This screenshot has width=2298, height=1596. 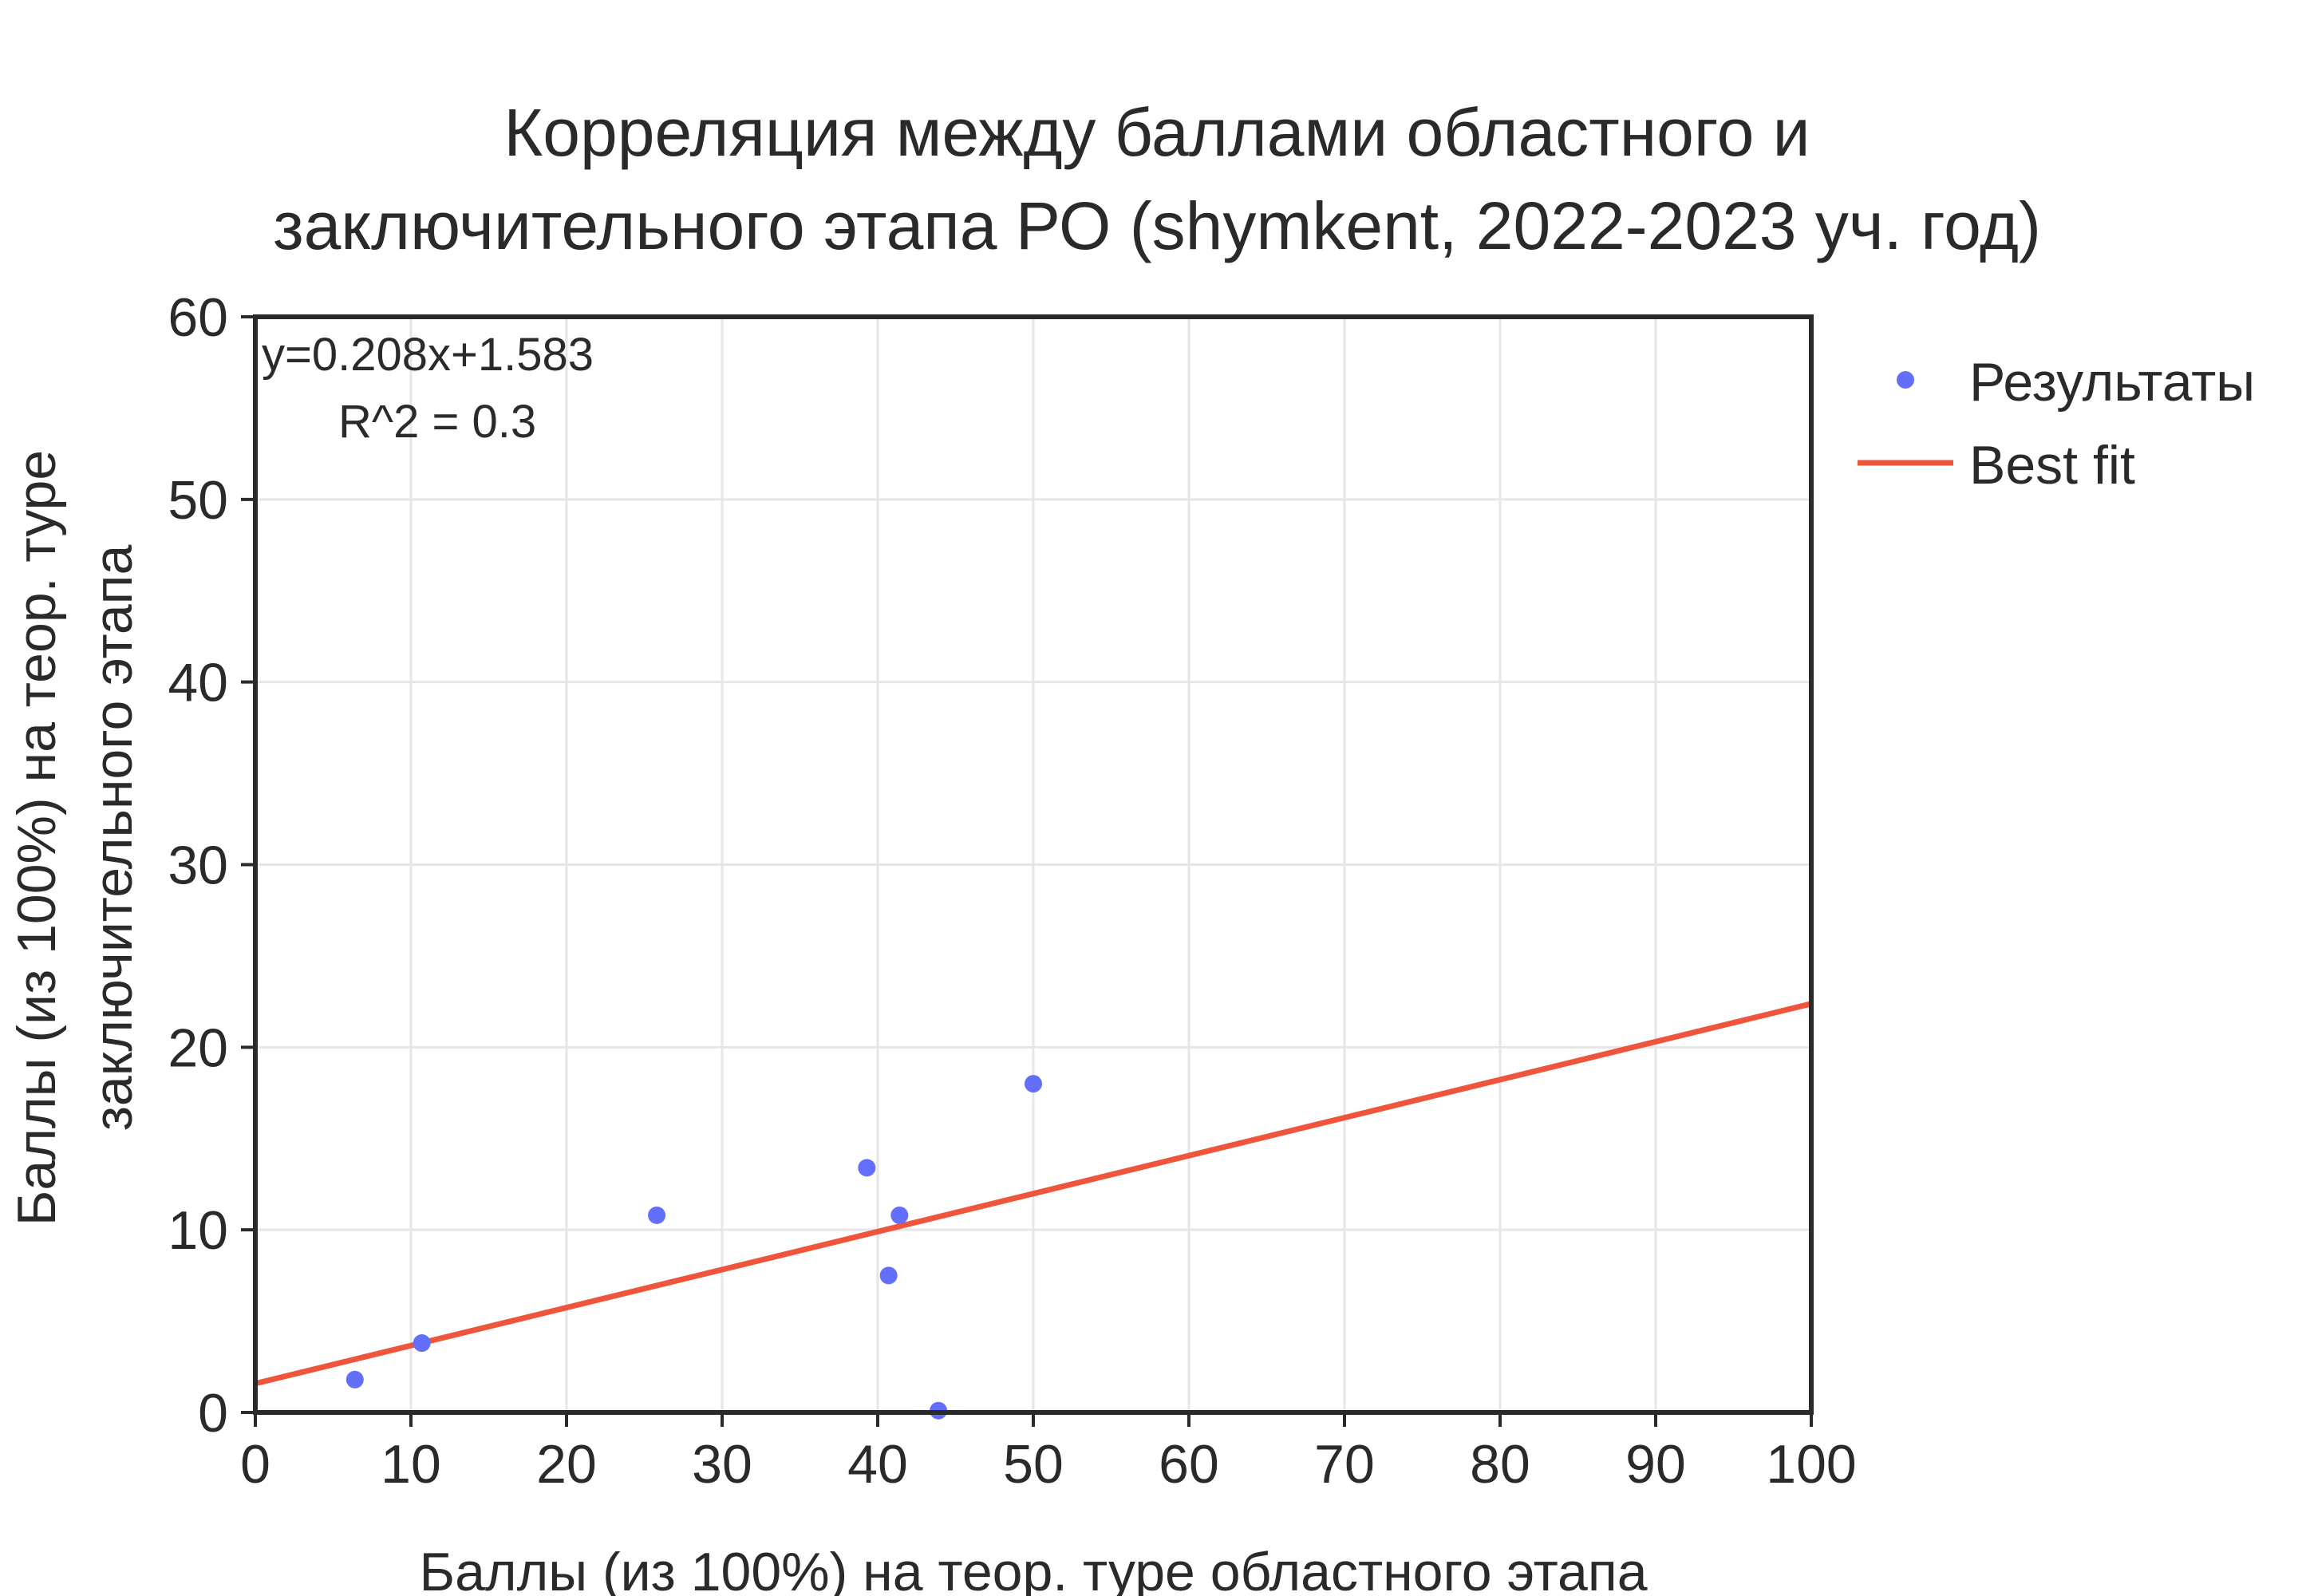 I want to click on chart-title-line-1: Корреляция между баллами областного и, so click(x=1157, y=132).